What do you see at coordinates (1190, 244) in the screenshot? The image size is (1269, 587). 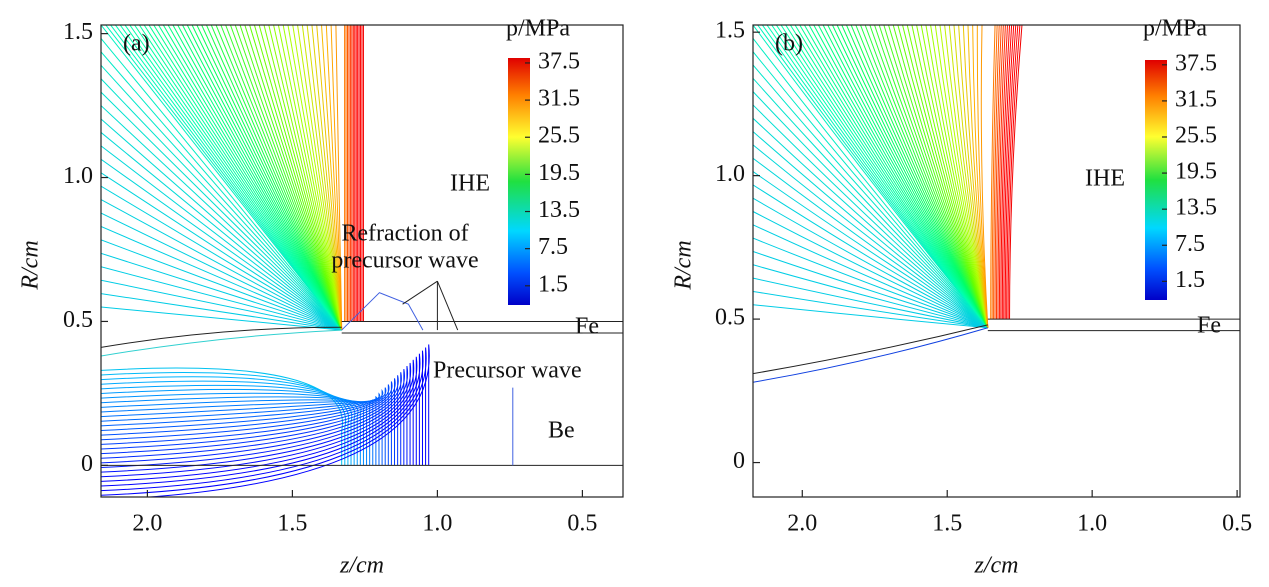 I see `colorbar-tick-label: 7.5` at bounding box center [1190, 244].